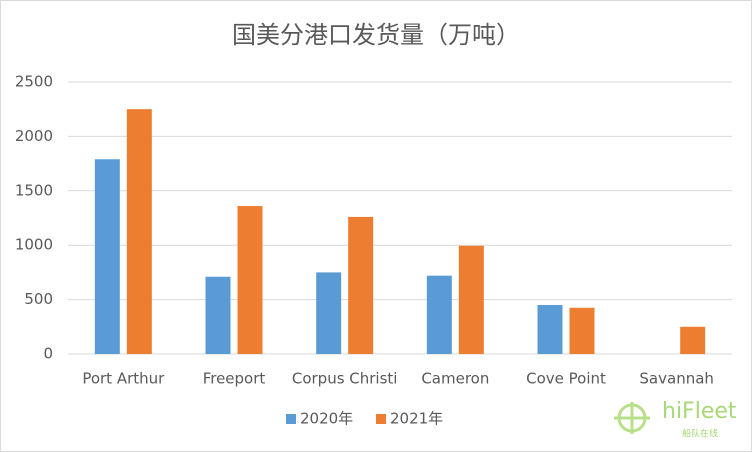 This screenshot has height=452, width=752. Describe the element at coordinates (34, 82) in the screenshot. I see `y-tick-label: 2500` at that location.